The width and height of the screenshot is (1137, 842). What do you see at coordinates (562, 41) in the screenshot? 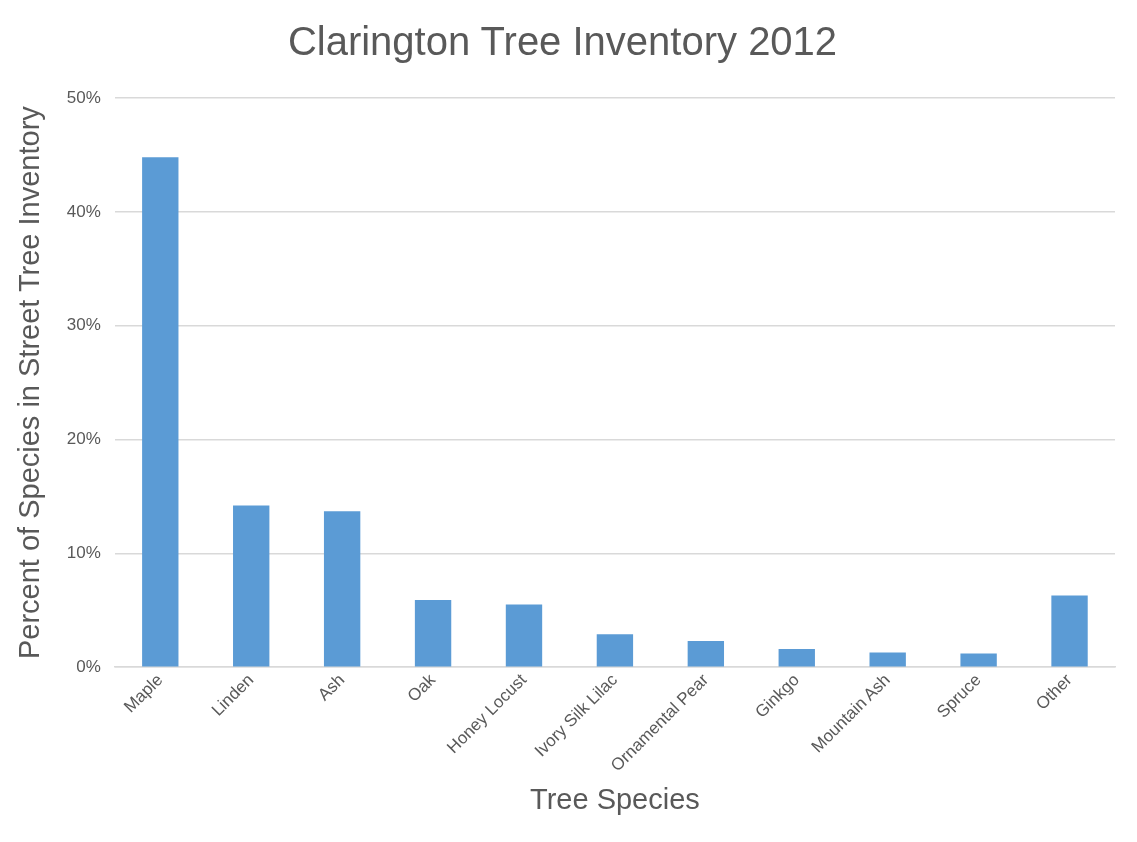
I see `chart-title: Clarington Tree Inventory 2012` at bounding box center [562, 41].